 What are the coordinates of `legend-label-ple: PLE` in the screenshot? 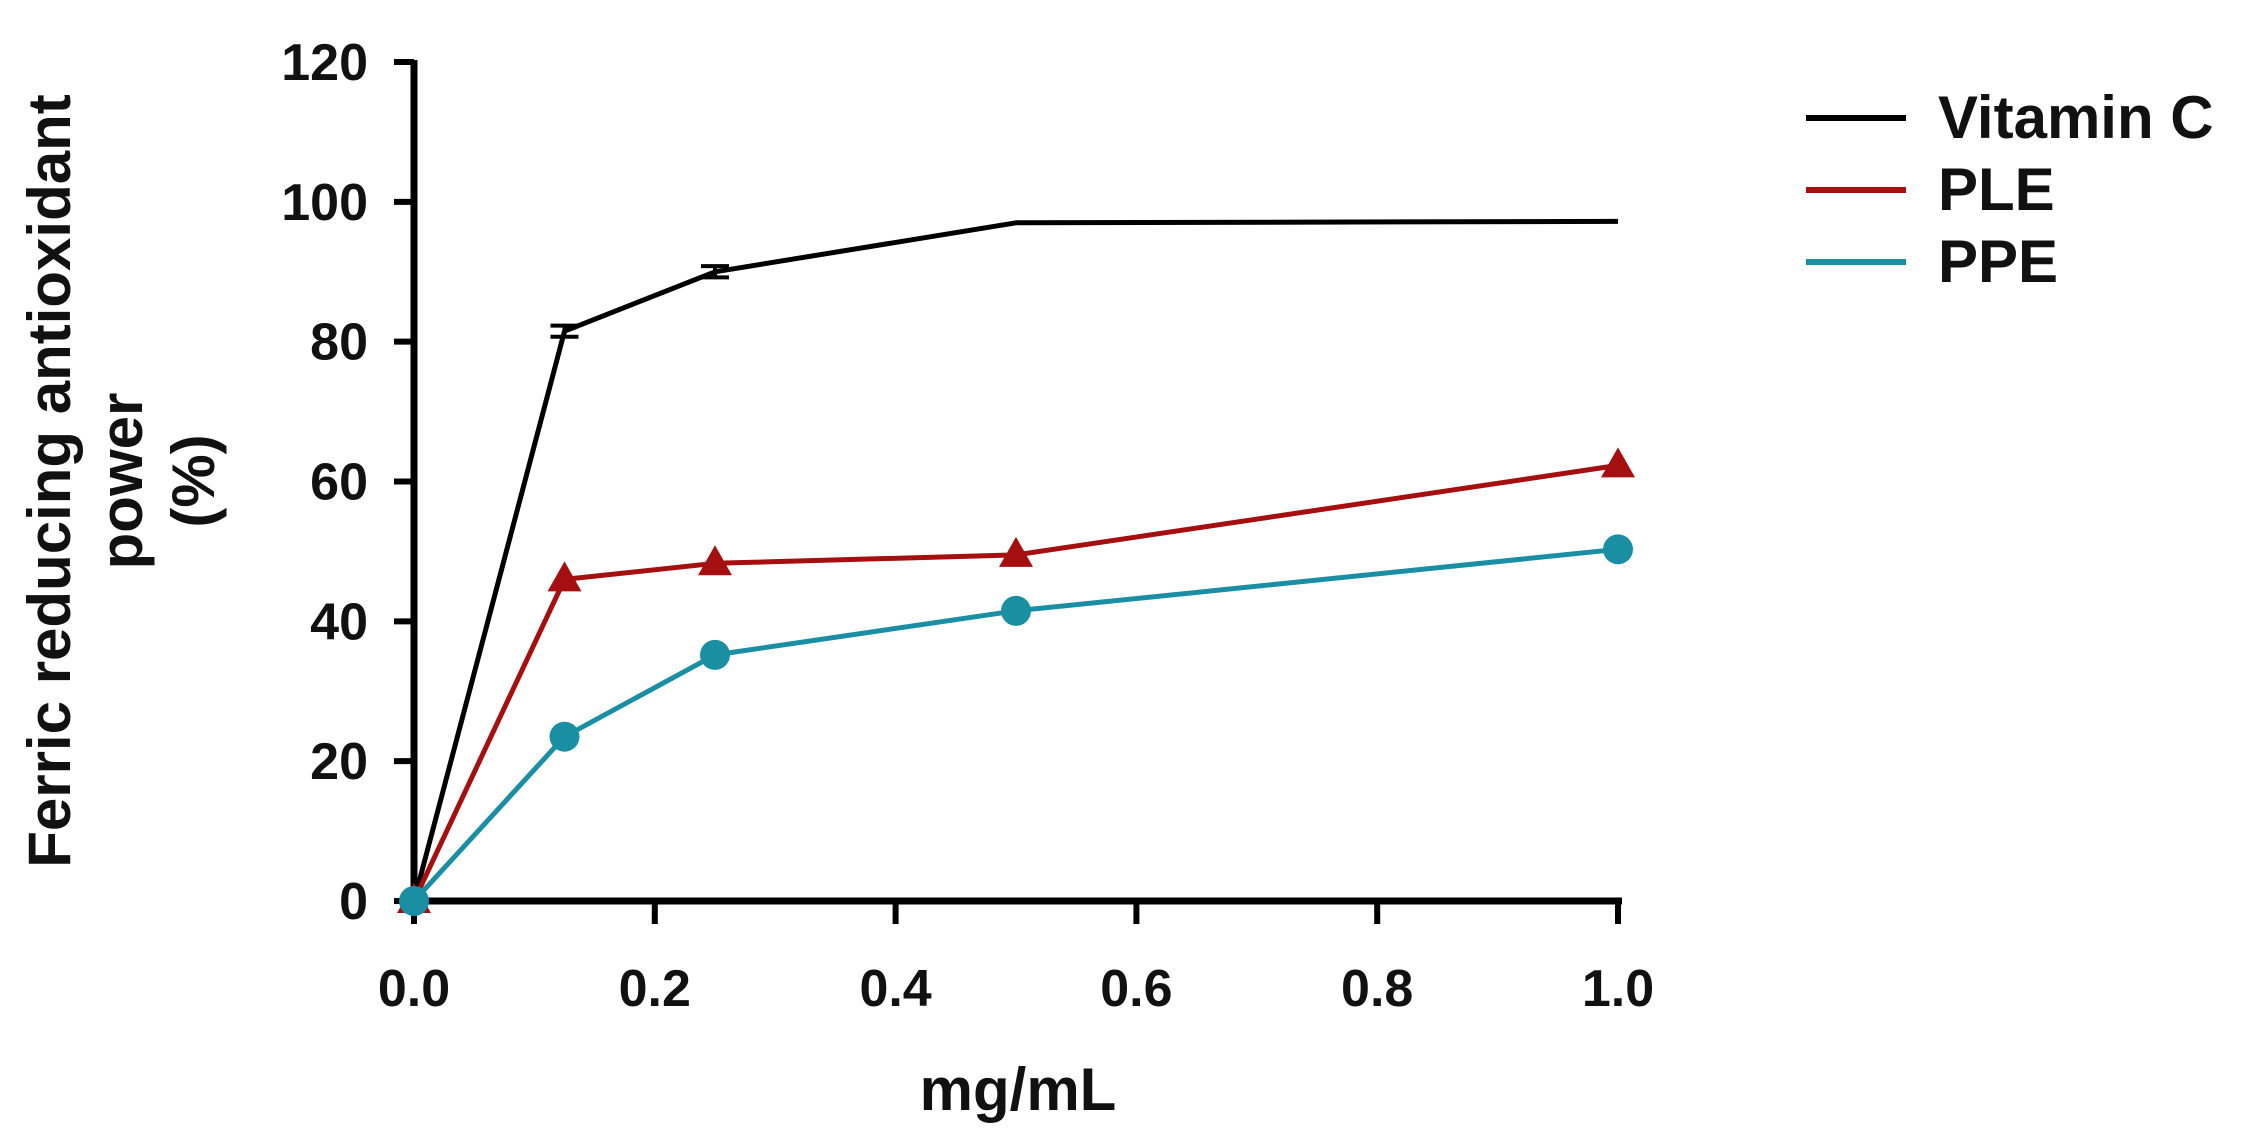 It's located at (1996, 189).